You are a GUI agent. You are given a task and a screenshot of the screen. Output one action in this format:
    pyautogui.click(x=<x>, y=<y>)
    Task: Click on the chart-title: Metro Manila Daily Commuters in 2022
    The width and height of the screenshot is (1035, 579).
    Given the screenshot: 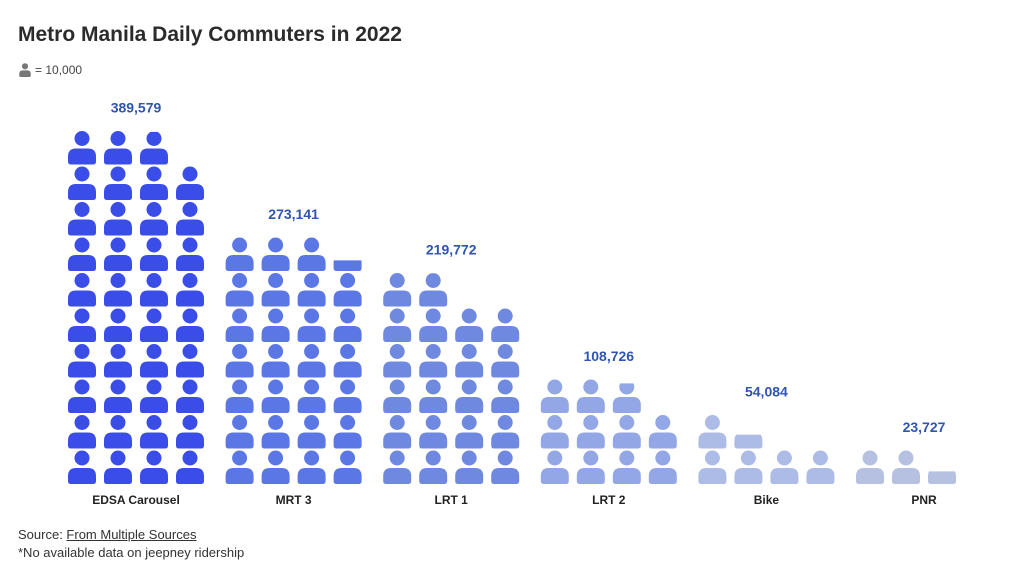 What is the action you would take?
    pyautogui.click(x=210, y=34)
    